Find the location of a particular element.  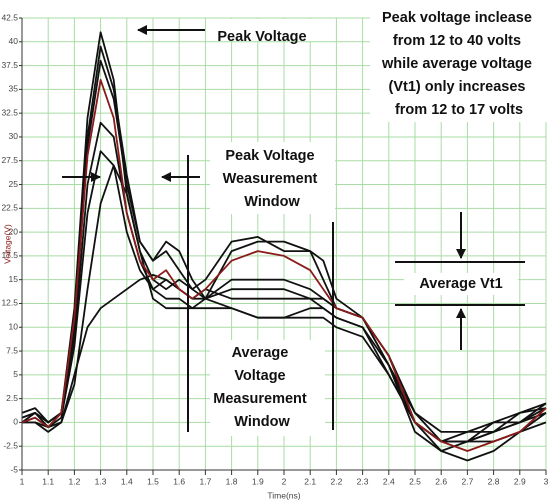

x-tick-label: 1.4 is located at coordinates (127, 481).